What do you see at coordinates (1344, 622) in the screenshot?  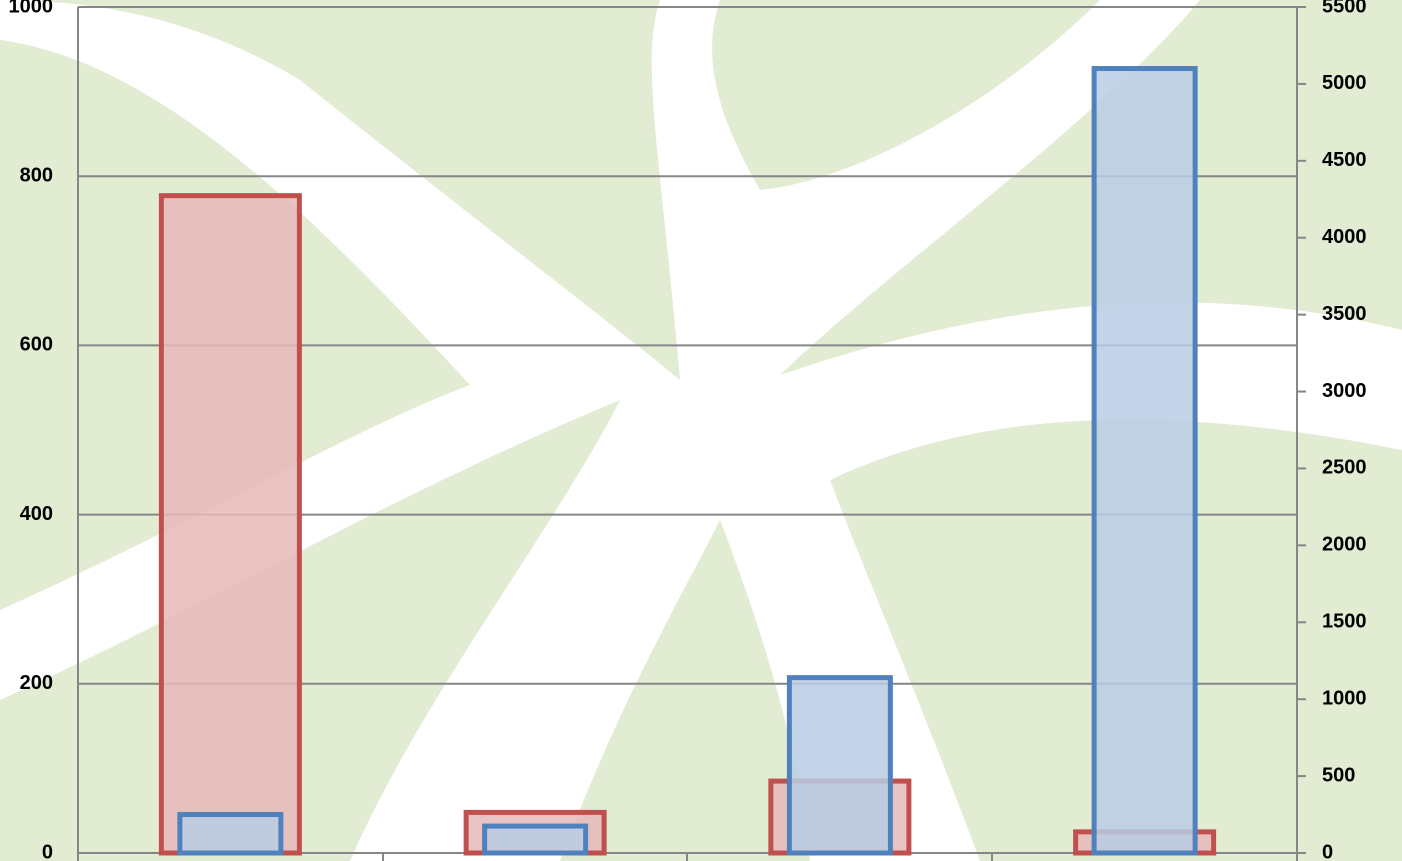 I see `y2-tick-label: 1500` at bounding box center [1344, 622].